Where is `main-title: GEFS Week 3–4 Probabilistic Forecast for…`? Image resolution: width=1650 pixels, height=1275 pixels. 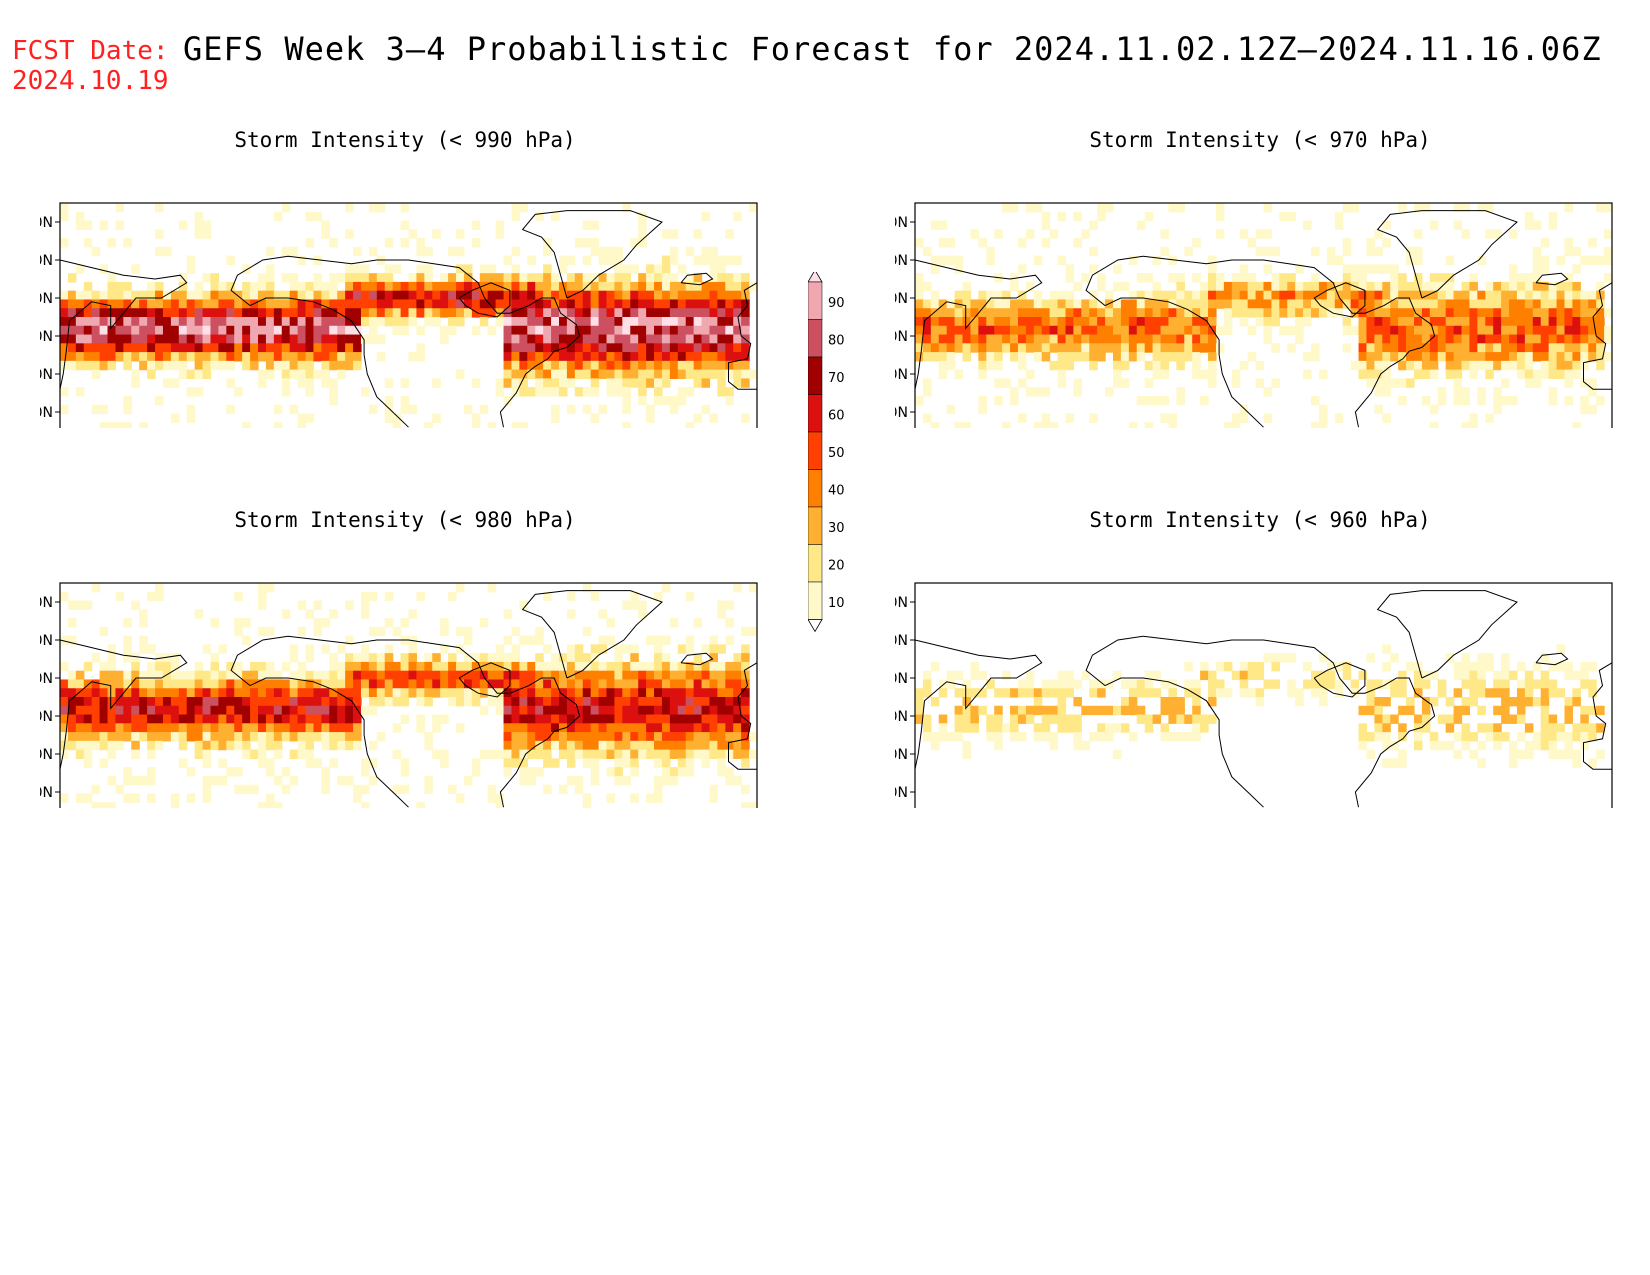 main-title: GEFS Week 3–4 Probabilistic Forecast for… is located at coordinates (892, 49).